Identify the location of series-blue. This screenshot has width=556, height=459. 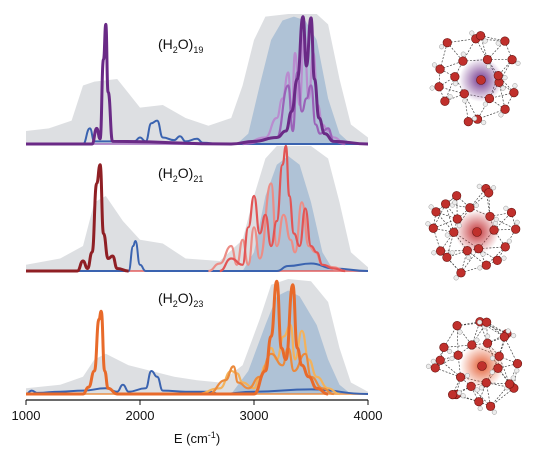
(197, 256).